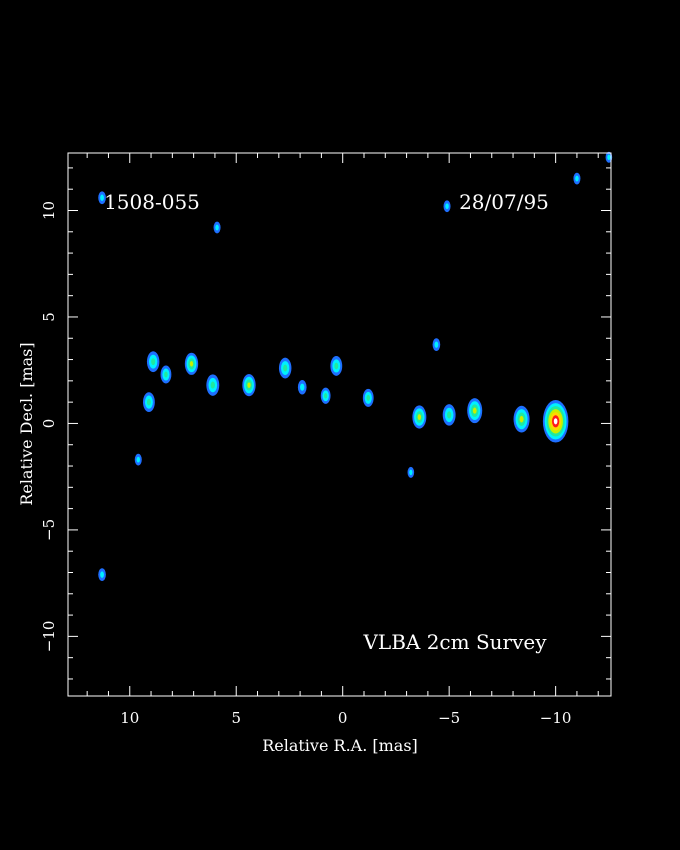  What do you see at coordinates (49, 317) in the screenshot?
I see `y-tick-label: 5` at bounding box center [49, 317].